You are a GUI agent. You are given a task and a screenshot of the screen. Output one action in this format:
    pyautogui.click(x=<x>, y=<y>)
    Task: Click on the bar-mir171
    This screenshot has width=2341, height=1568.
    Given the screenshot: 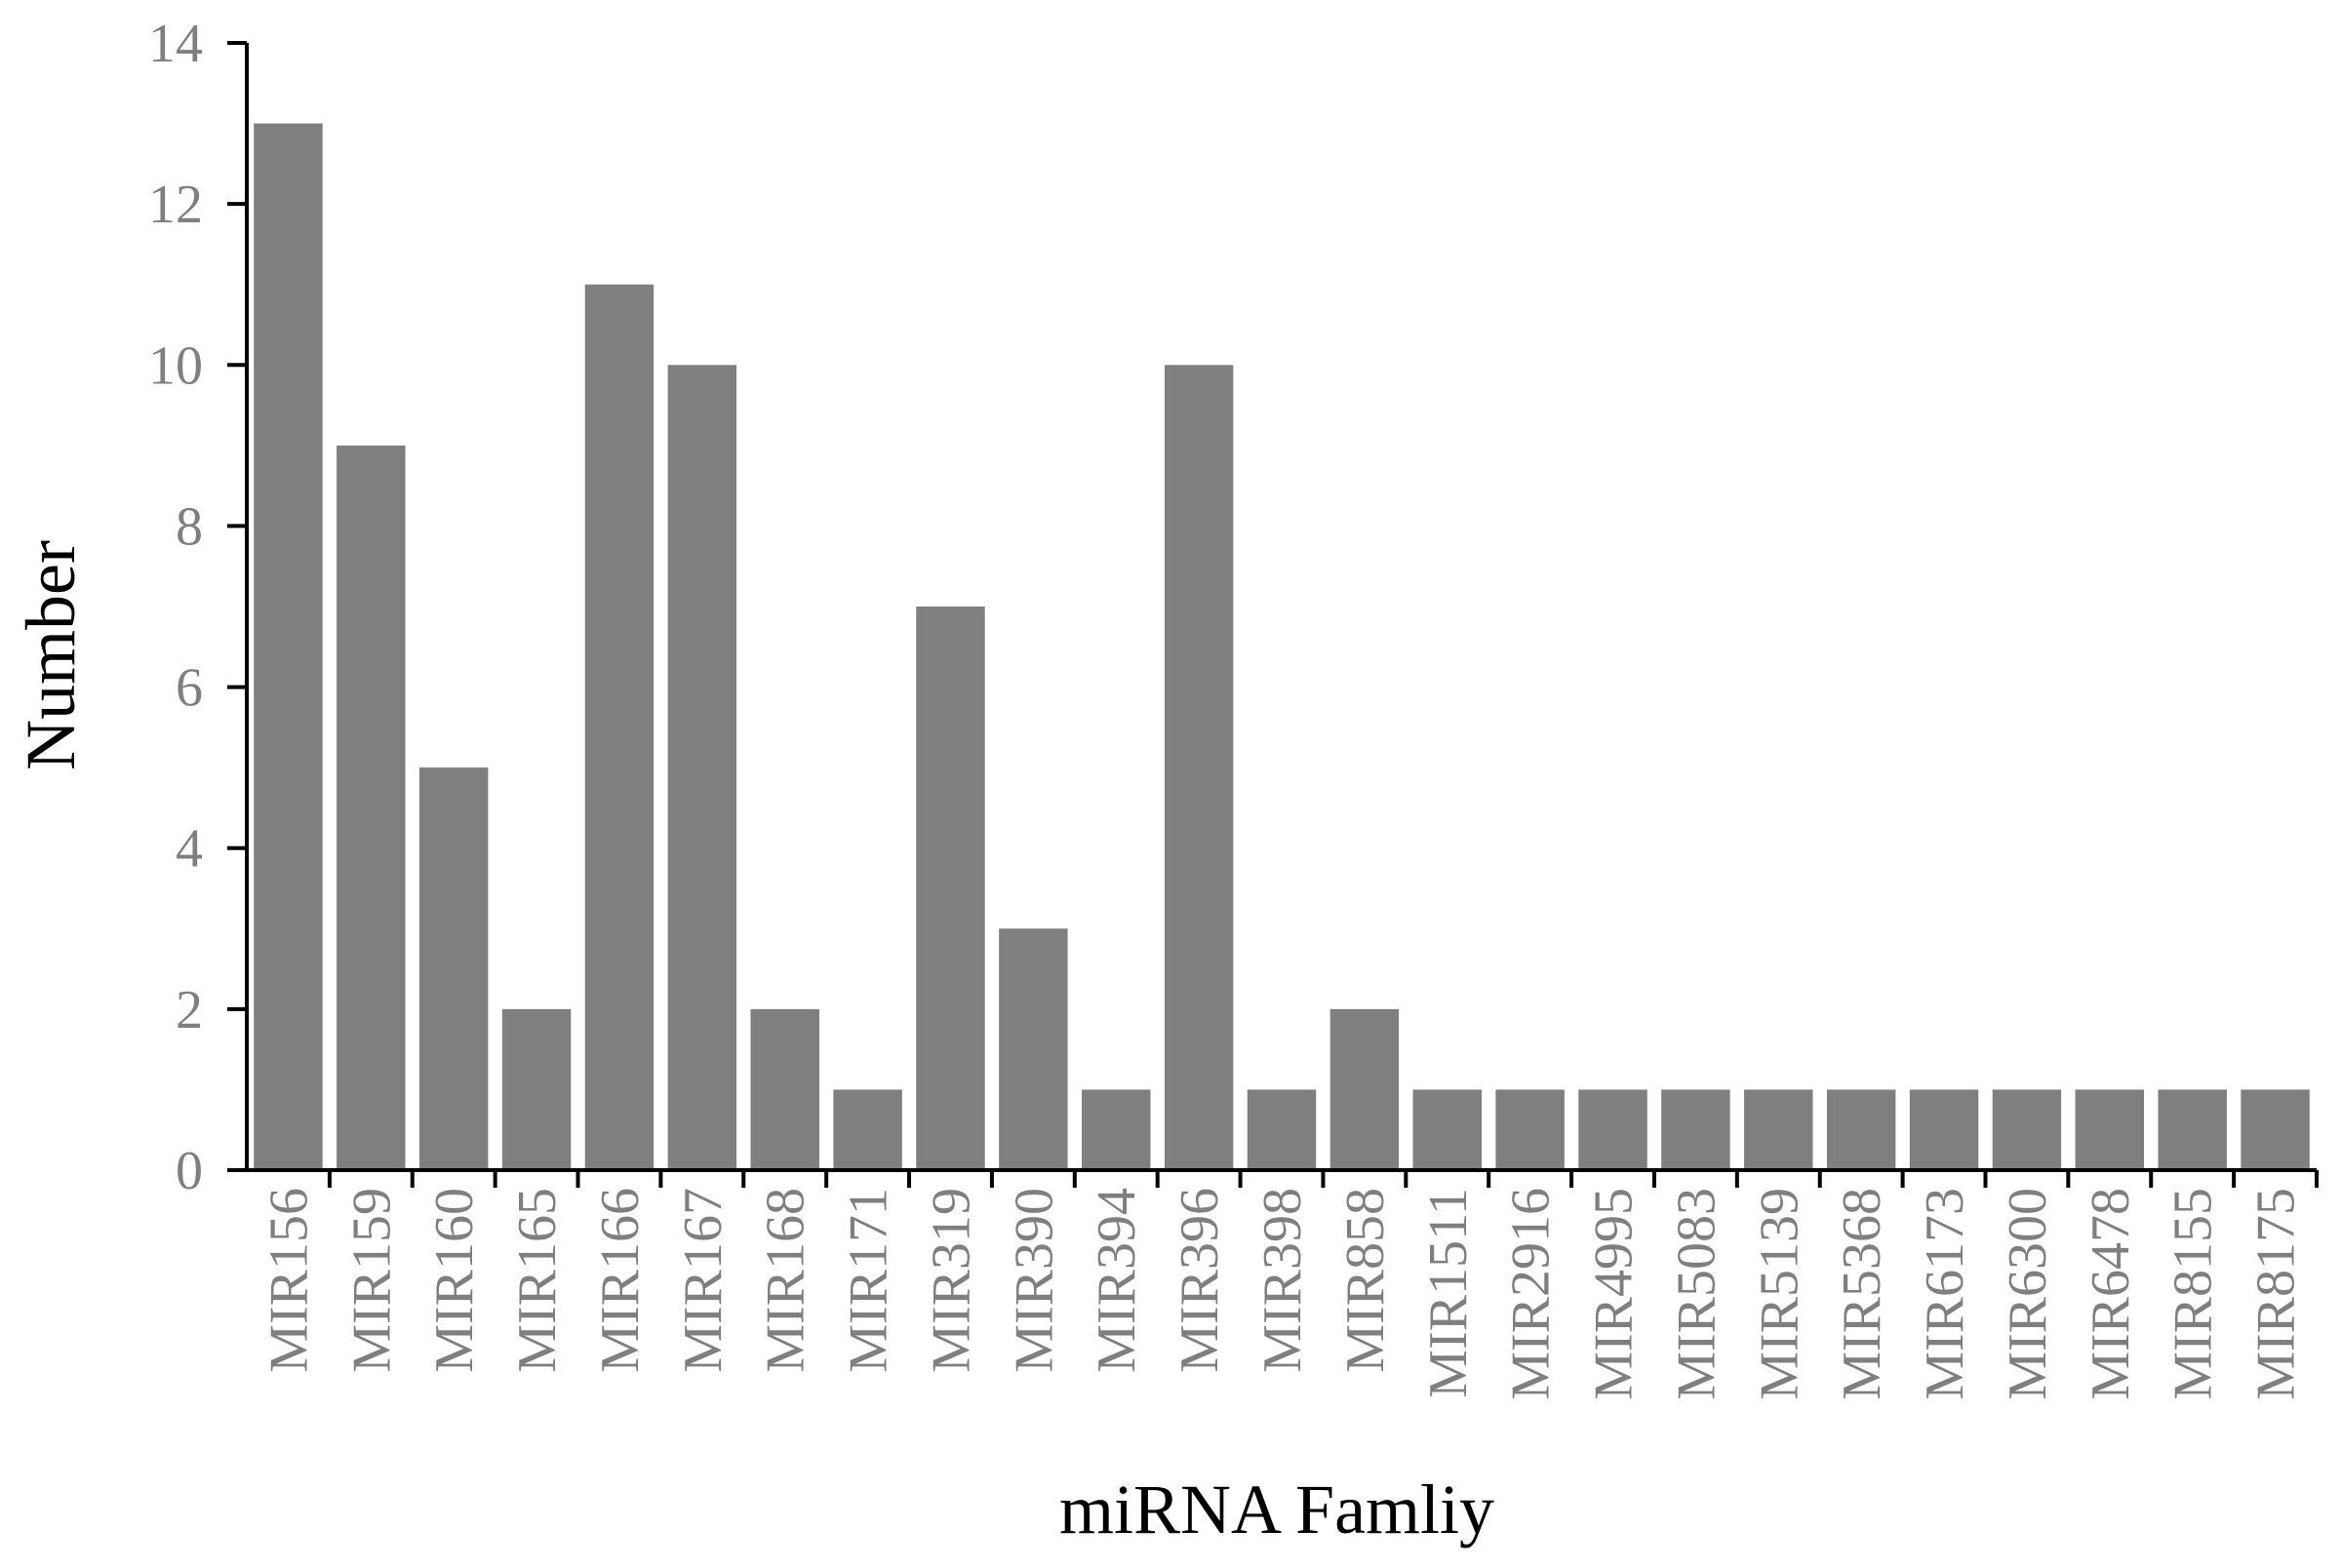 What is the action you would take?
    pyautogui.click(x=867, y=1129)
    